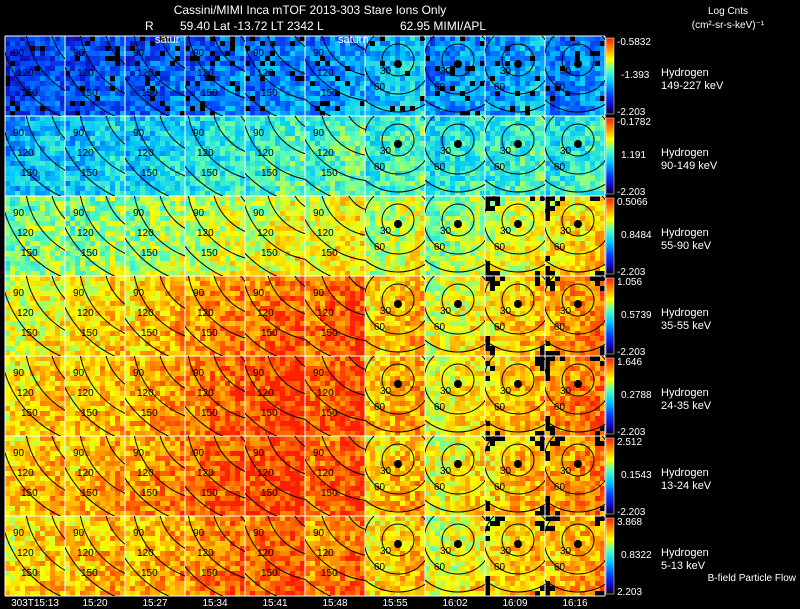 Image resolution: width=800 pixels, height=609 pixels. I want to click on row-species: Hydrogen, so click(685, 393).